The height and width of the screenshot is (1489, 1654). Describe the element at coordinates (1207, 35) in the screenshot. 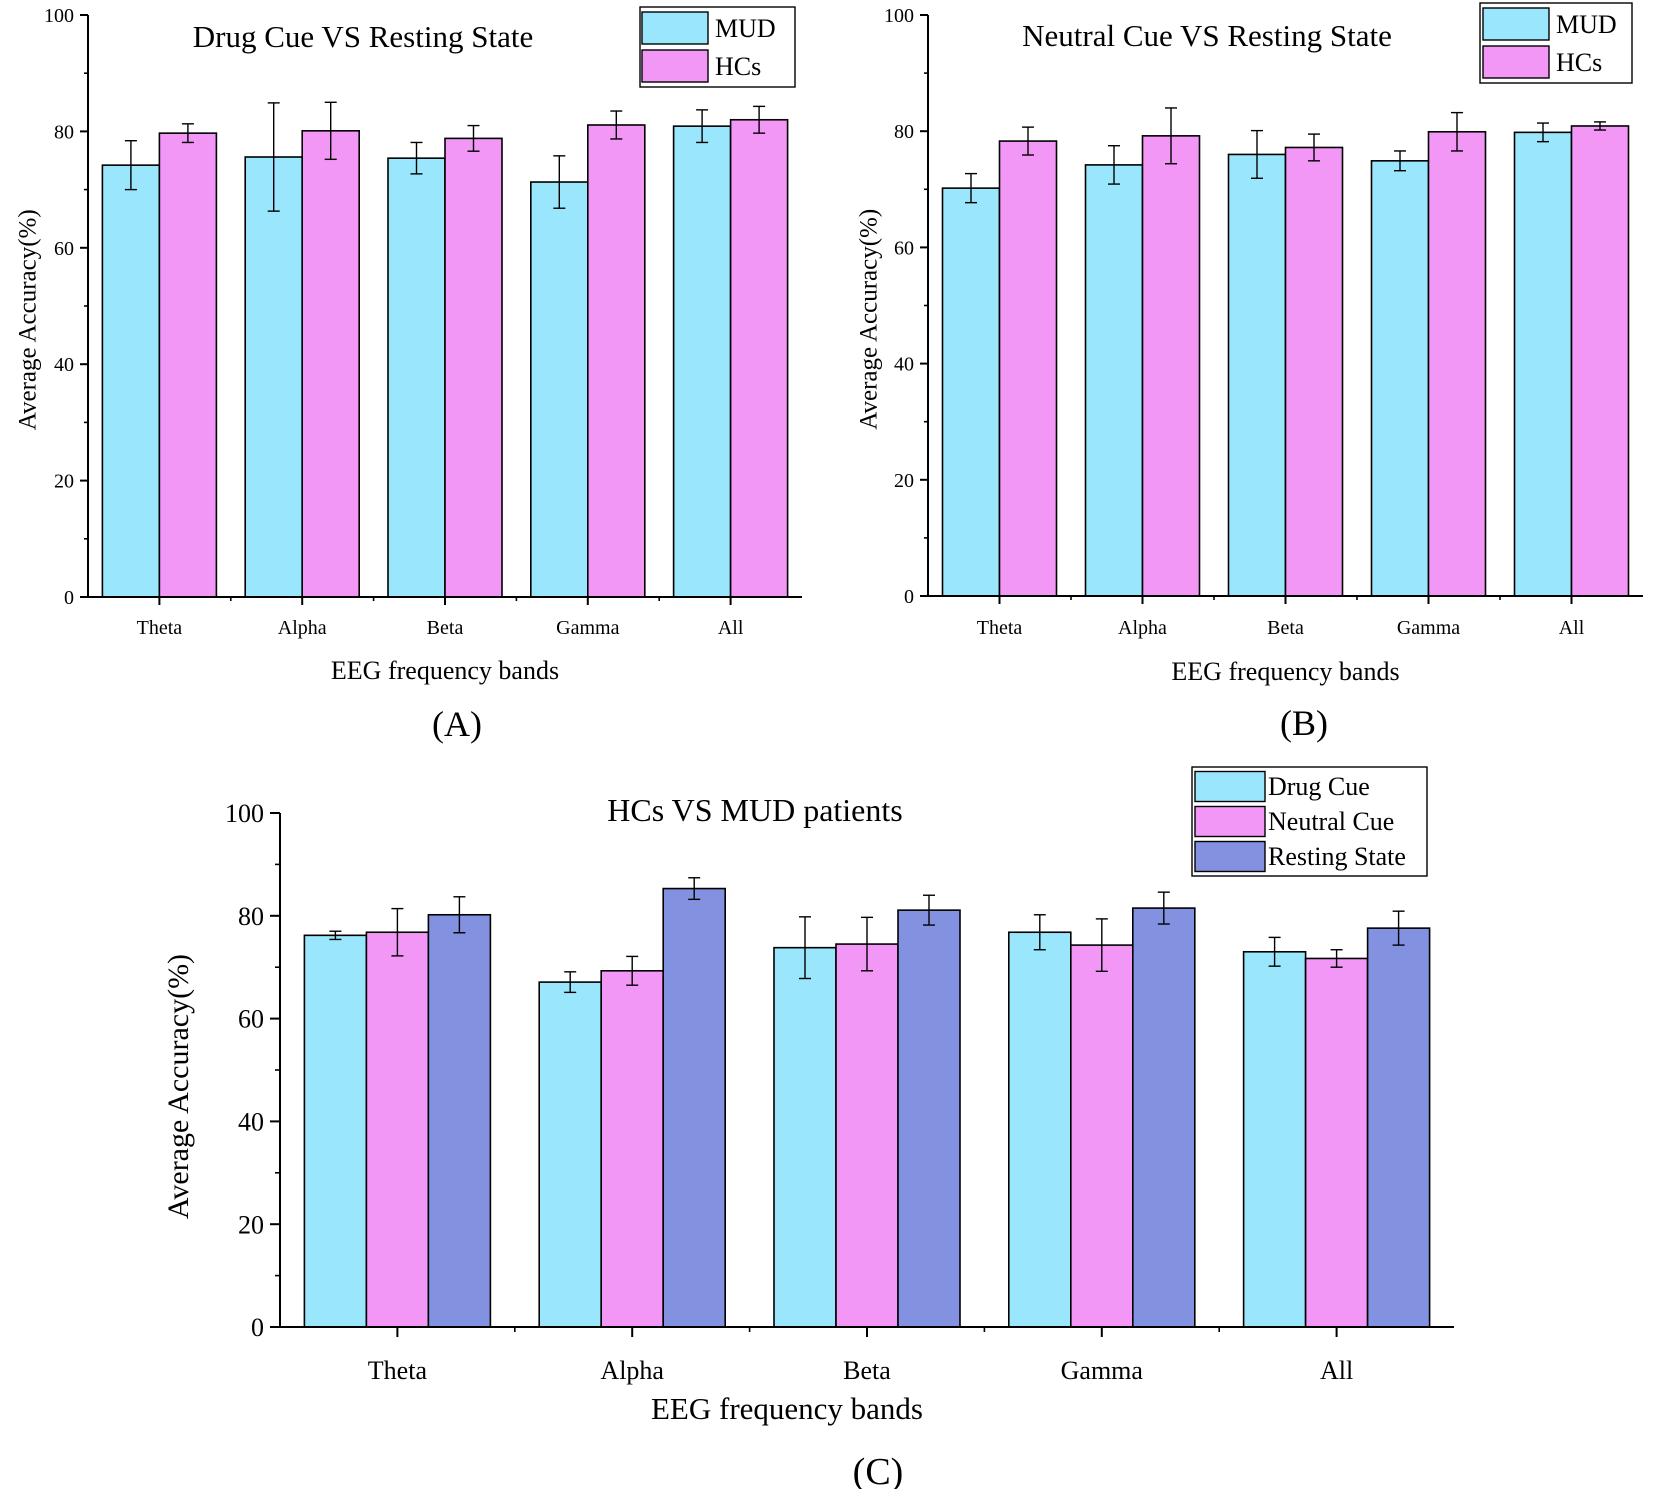

I see `chart-title: Neutral Cue VS Resting State` at that location.